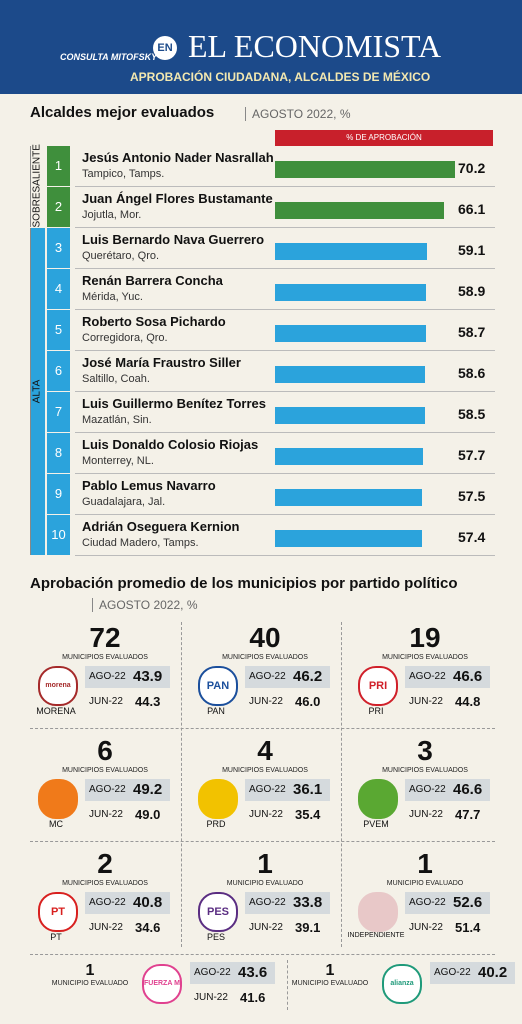 The width and height of the screenshot is (522, 1024). I want to click on header-band, so click(261, 47).